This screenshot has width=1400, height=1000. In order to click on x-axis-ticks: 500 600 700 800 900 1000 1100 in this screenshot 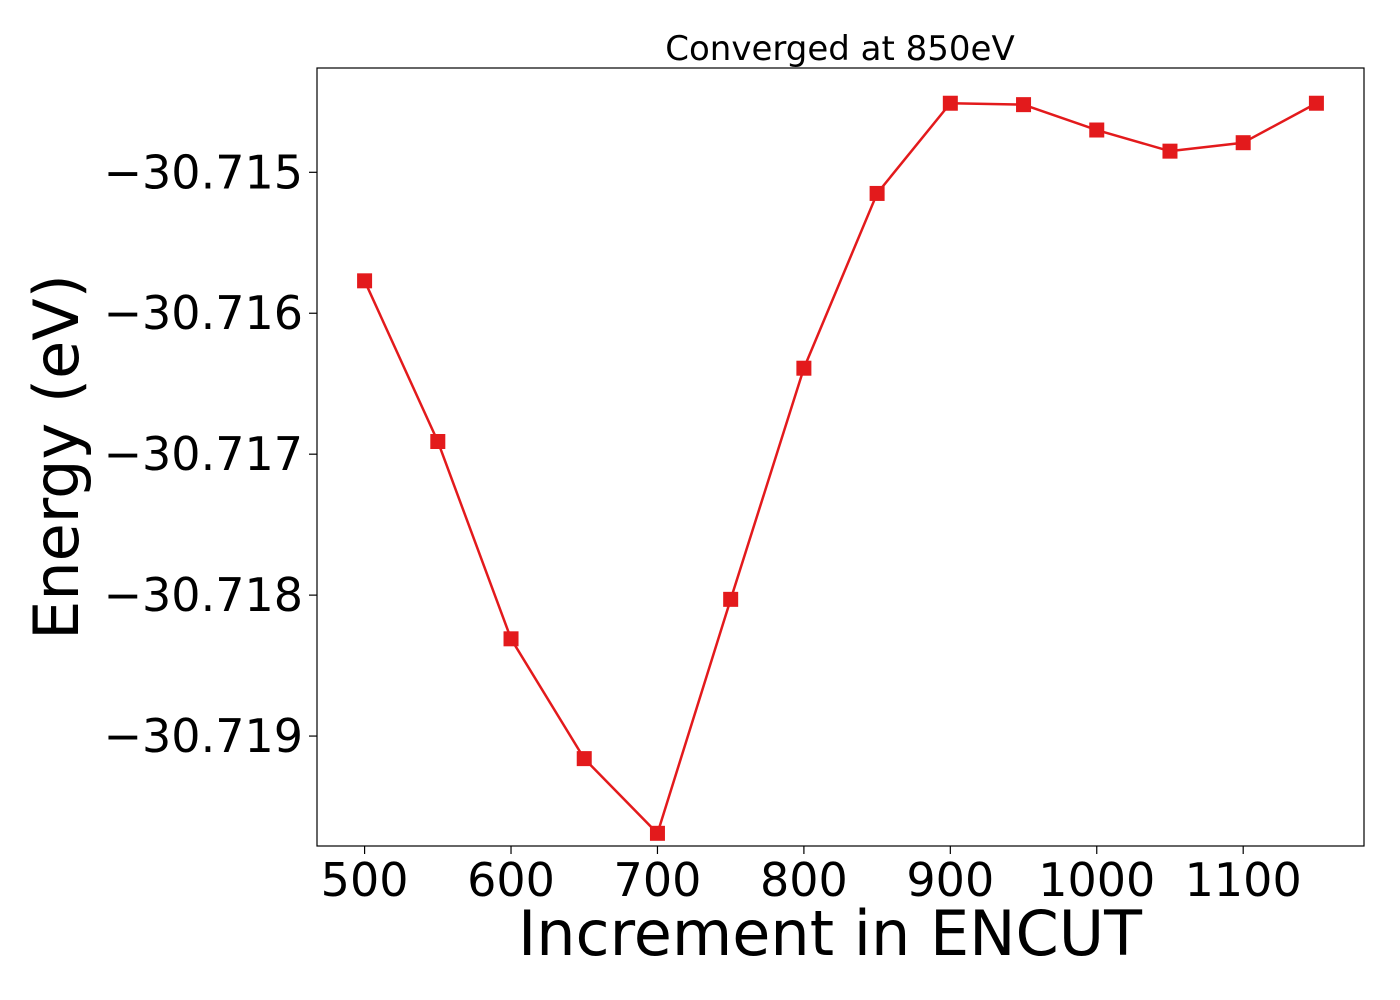, I will do `click(811, 876)`.